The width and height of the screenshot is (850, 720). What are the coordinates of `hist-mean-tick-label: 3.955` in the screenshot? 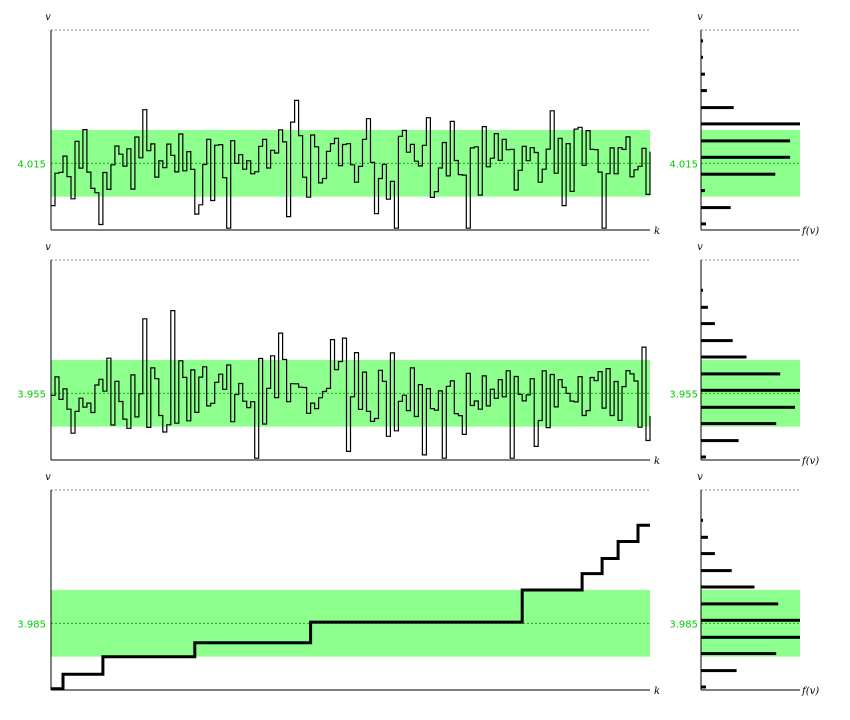 It's located at (683, 394).